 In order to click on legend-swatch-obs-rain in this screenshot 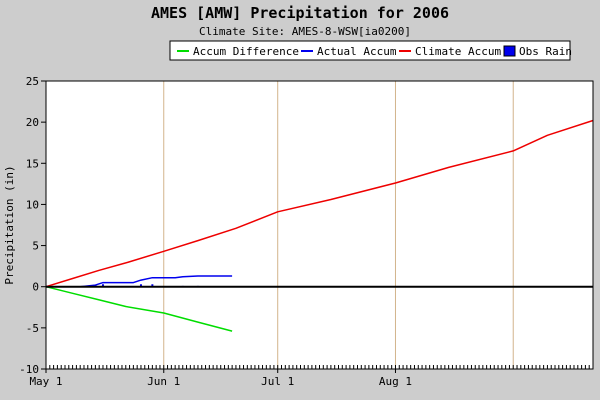, I will do `click(509, 51)`.